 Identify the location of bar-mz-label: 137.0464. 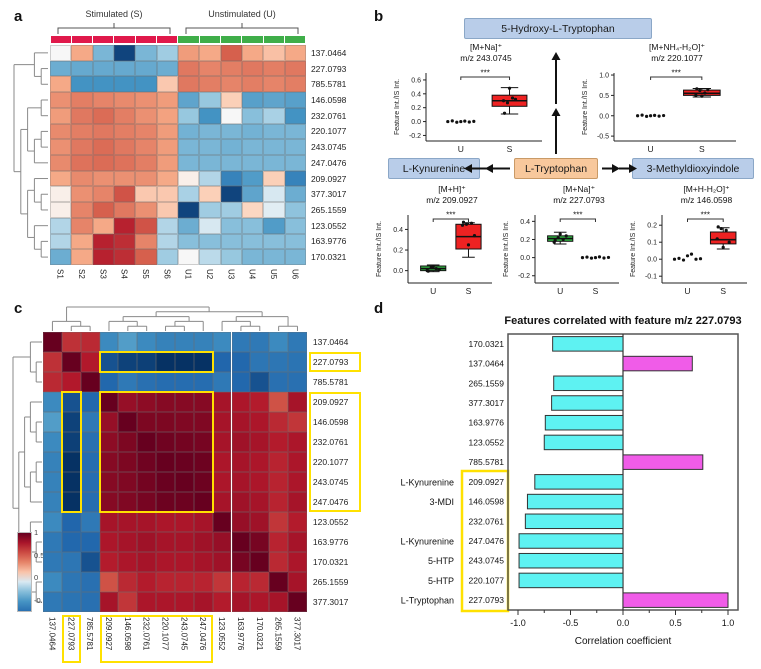
(487, 364).